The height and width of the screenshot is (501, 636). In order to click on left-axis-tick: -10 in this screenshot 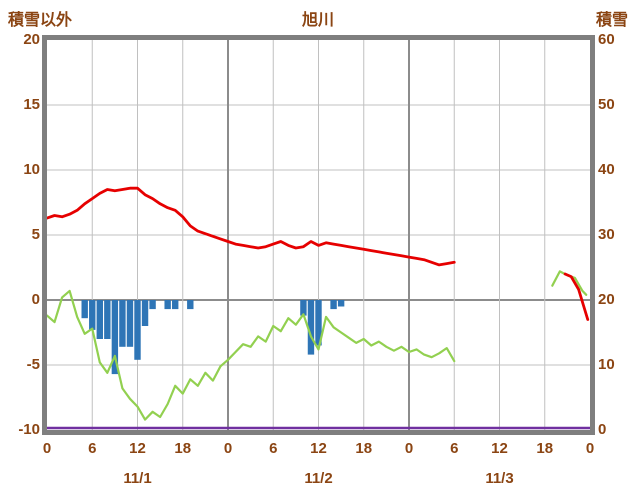, I will do `click(29, 429)`.